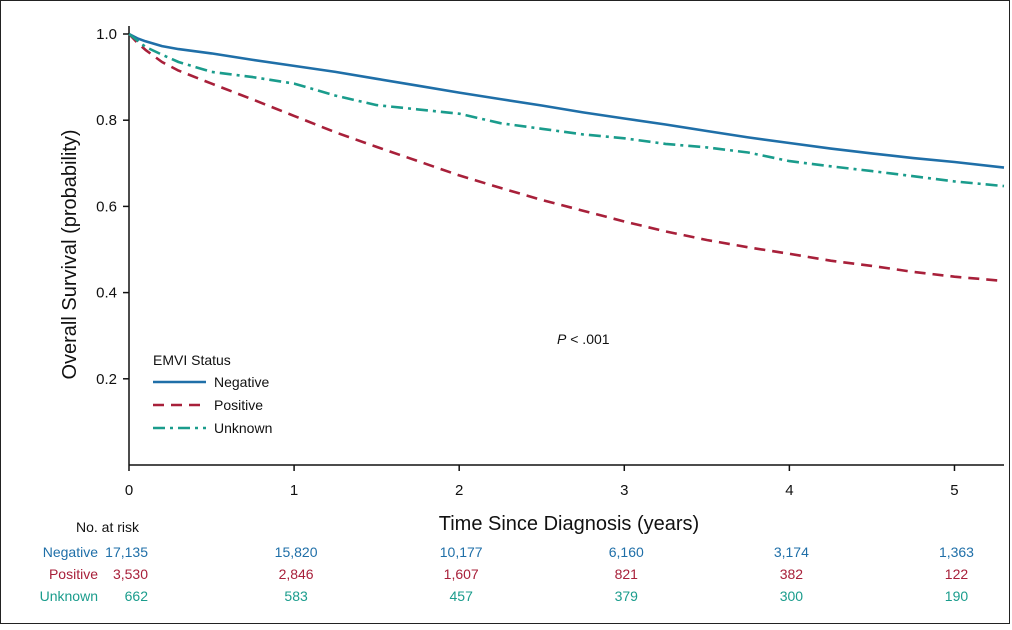 This screenshot has width=1012, height=630. I want to click on y-tick-label: 0.4, so click(106, 293).